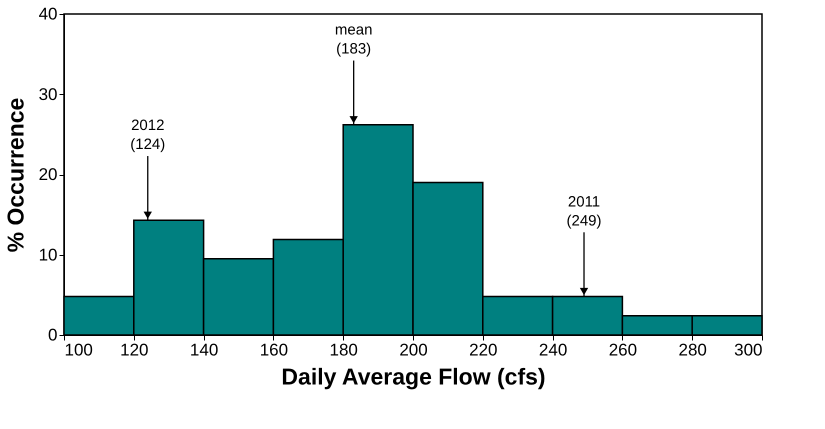 This screenshot has width=825, height=429. What do you see at coordinates (353, 40) in the screenshot?
I see `annotation: mean (183)` at bounding box center [353, 40].